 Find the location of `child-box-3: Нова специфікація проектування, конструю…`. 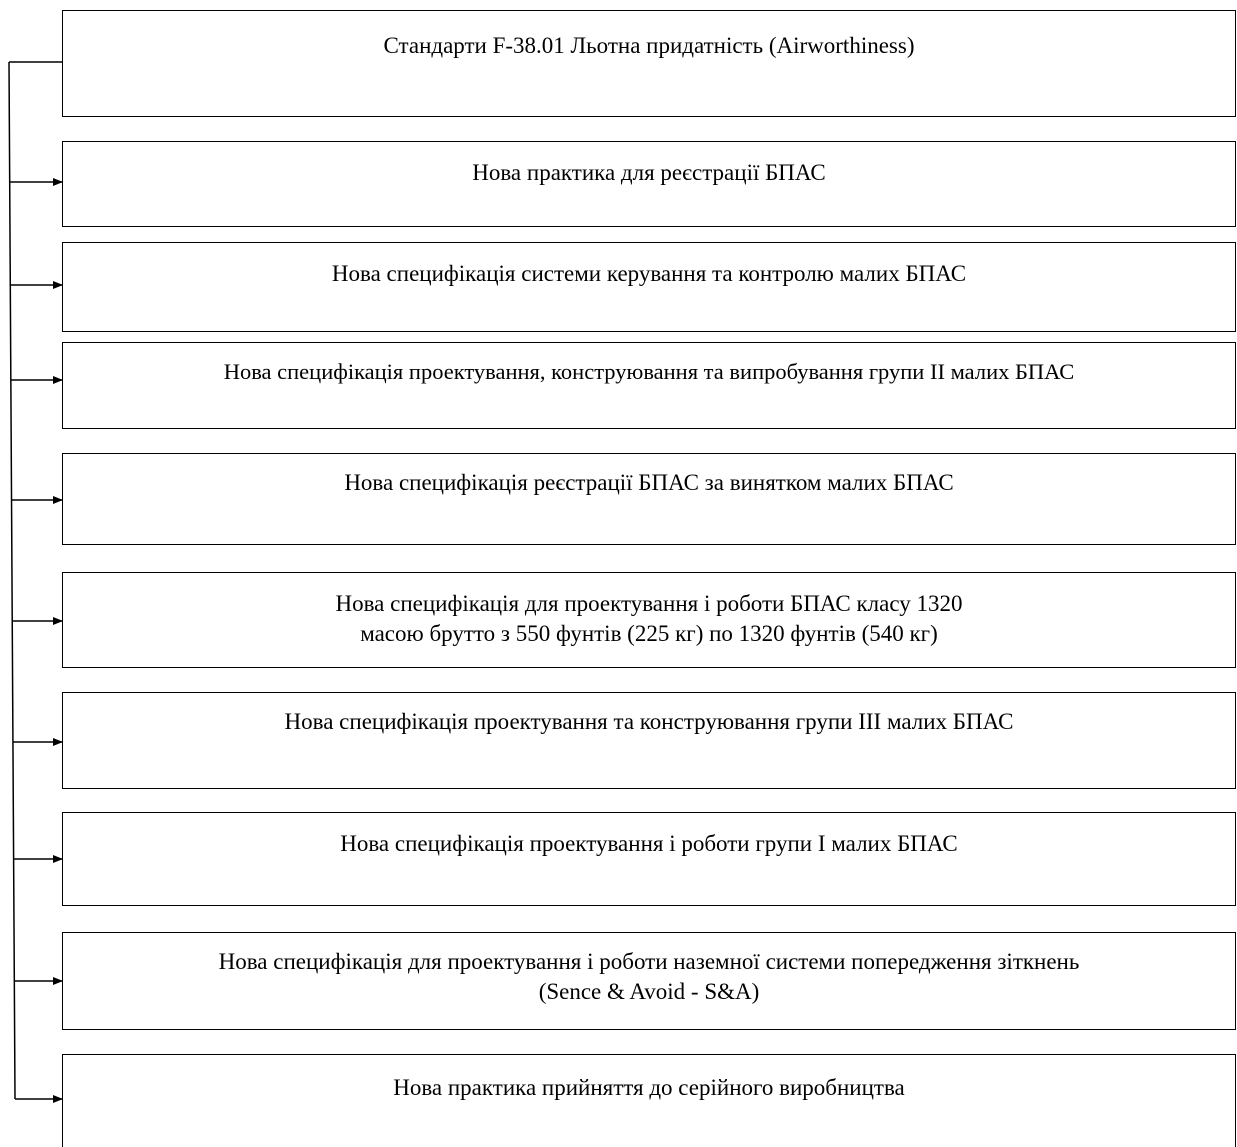

child-box-3: Нова специфікація проектування, конструю… is located at coordinates (649, 385).